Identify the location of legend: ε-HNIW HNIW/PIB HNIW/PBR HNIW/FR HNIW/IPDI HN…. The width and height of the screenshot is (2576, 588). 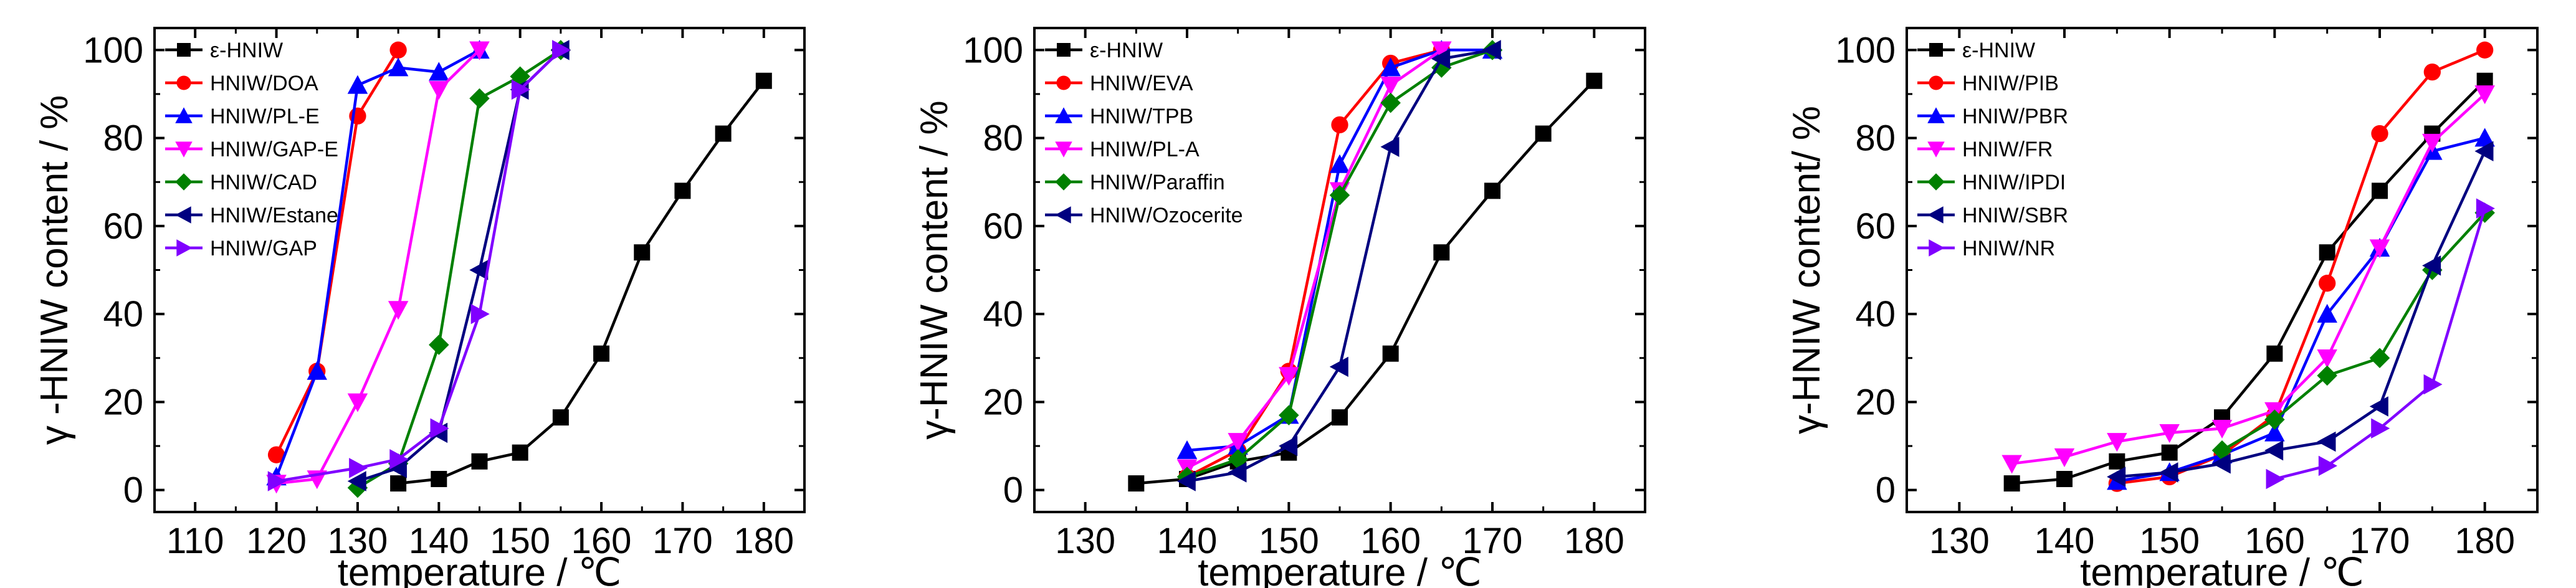
(1993, 149).